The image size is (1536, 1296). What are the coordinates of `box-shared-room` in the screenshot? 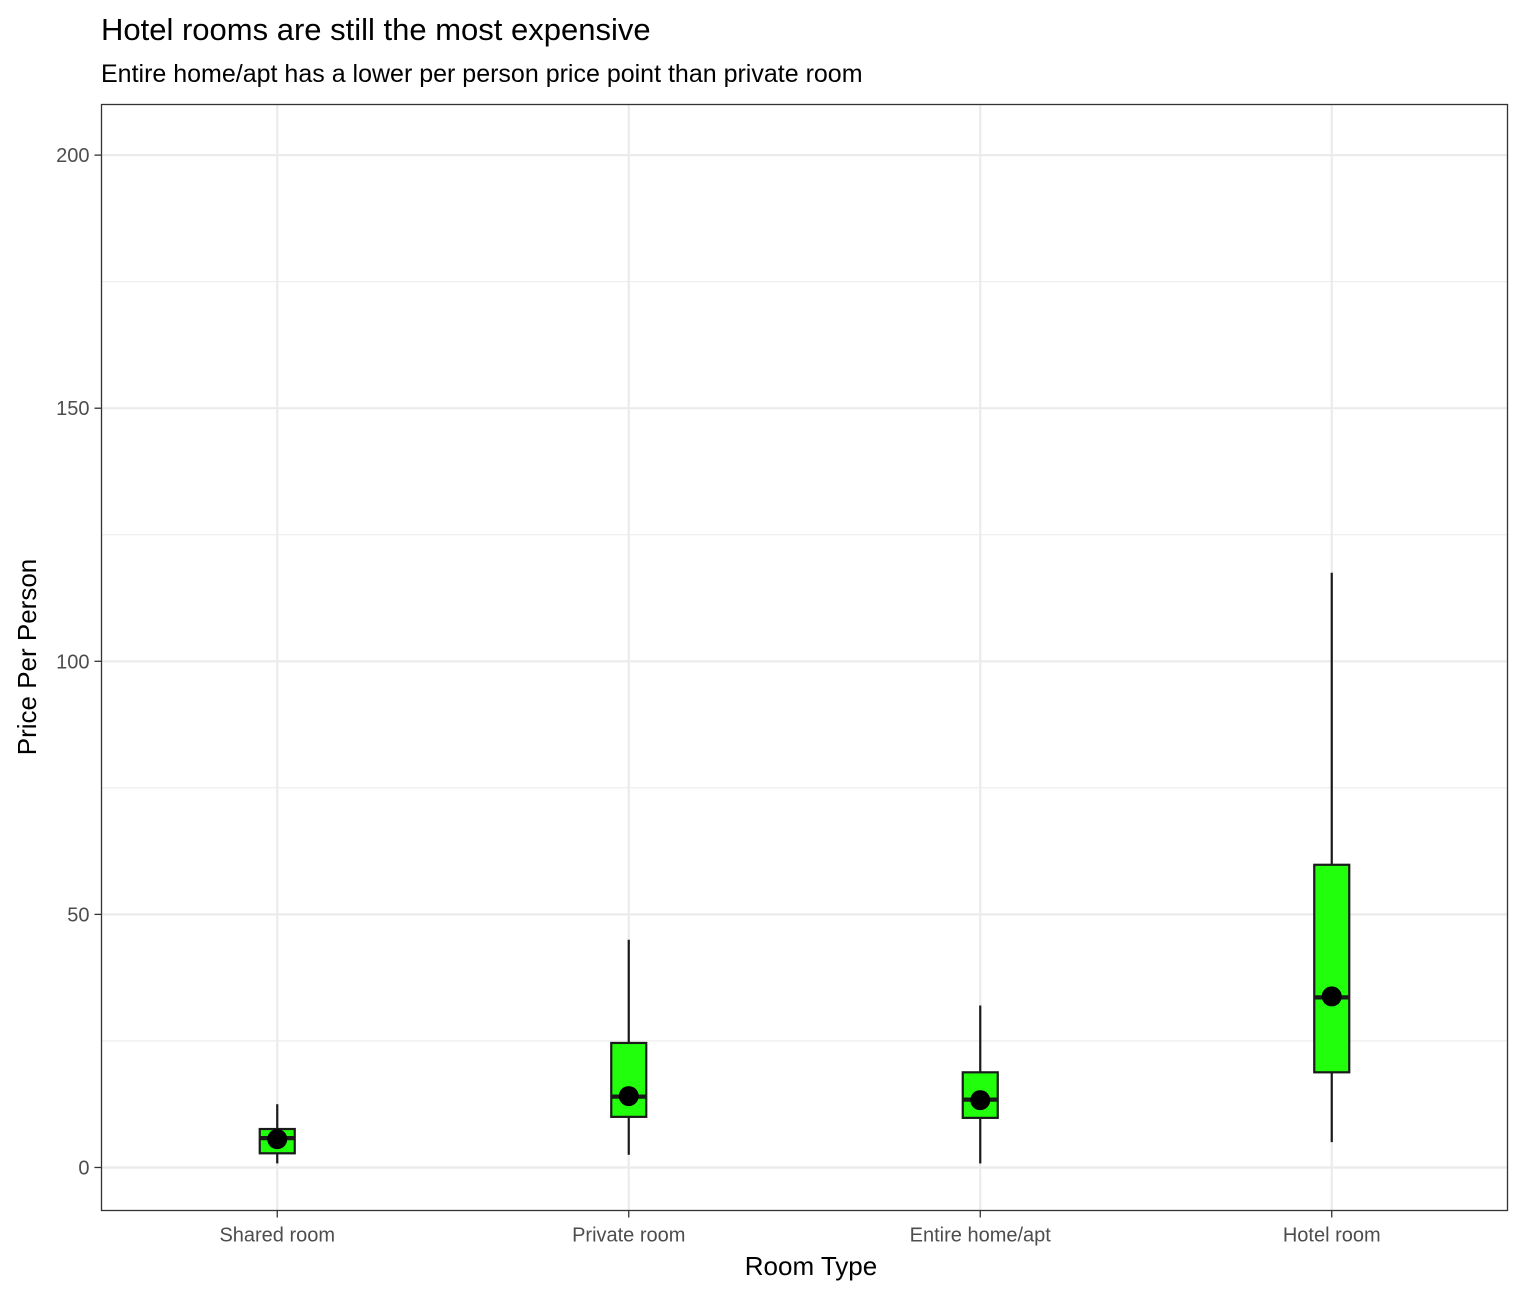 It's located at (277, 1134).